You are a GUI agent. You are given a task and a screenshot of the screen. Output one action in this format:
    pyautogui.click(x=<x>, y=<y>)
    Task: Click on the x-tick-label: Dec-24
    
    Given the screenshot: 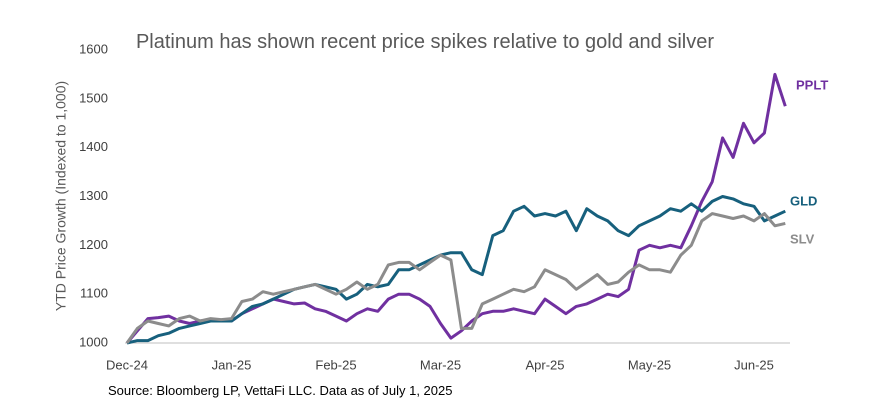 What is the action you would take?
    pyautogui.click(x=127, y=364)
    